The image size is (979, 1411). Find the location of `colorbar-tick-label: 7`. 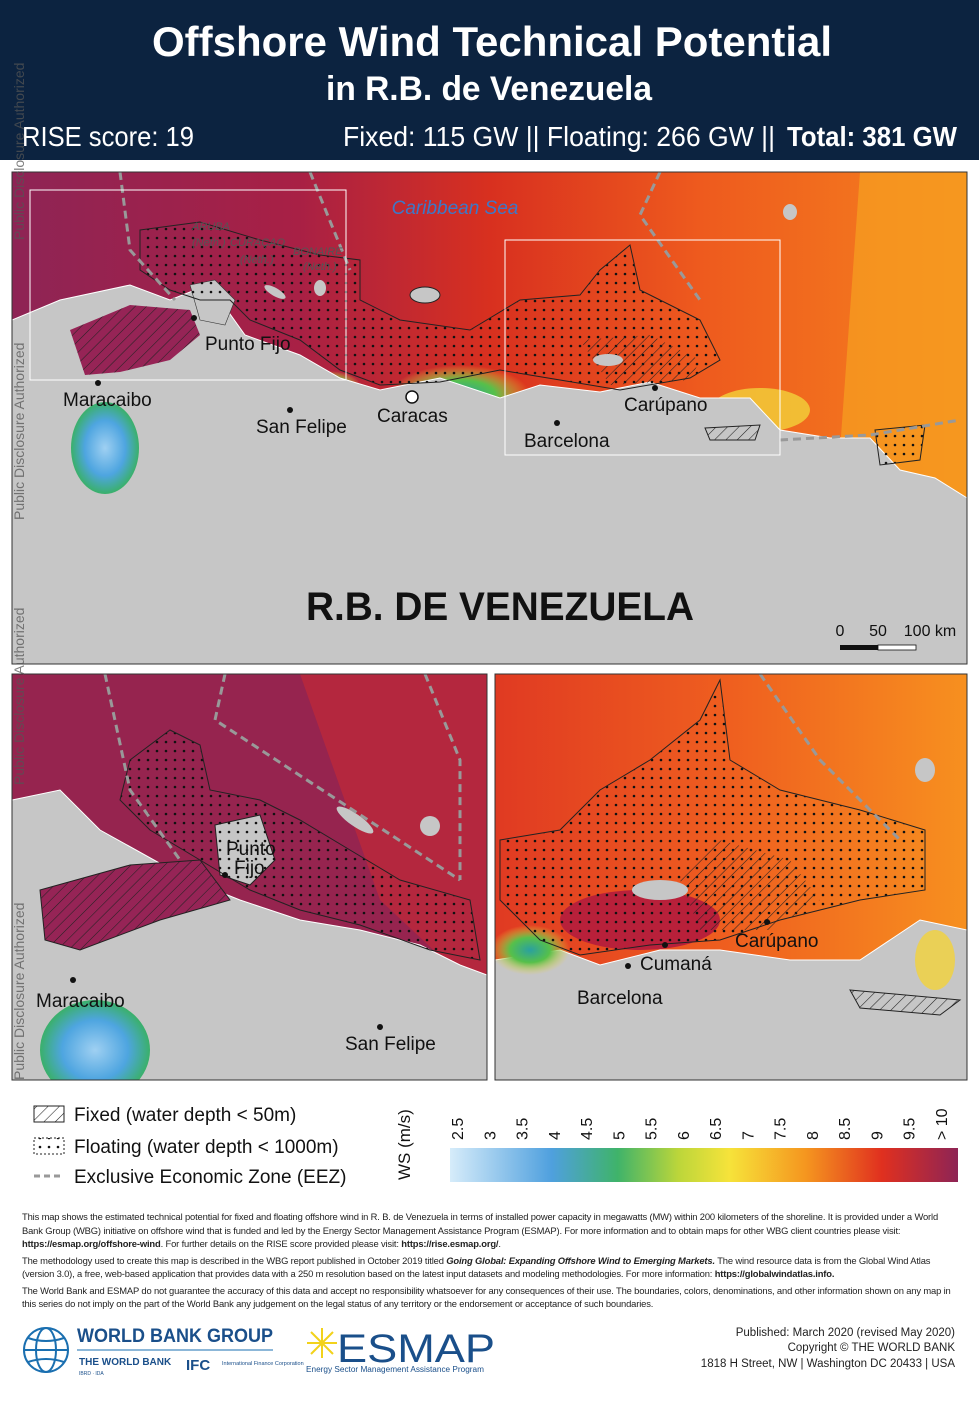

colorbar-tick-label: 7 is located at coordinates (748, 1135).